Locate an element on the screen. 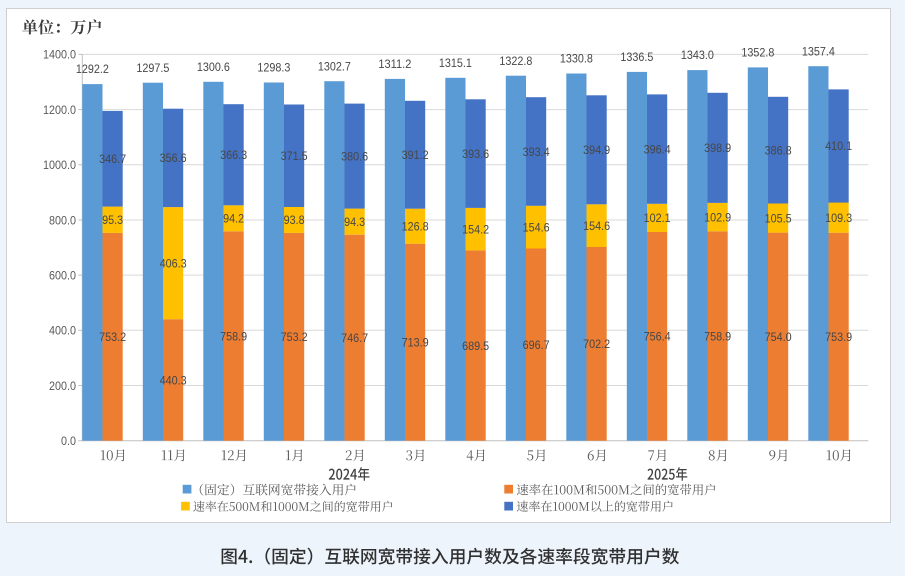  svg-text: 1336.5 is located at coordinates (636, 57).